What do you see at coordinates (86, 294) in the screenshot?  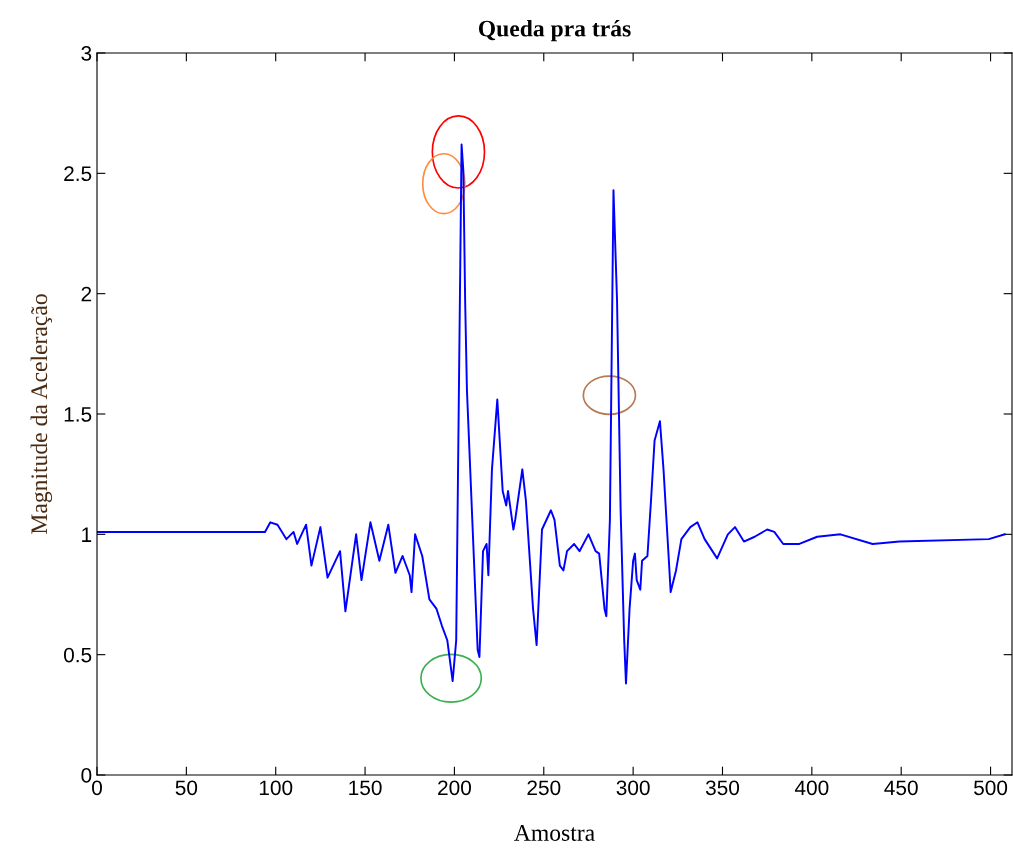 I see `y-tick-label: 2` at bounding box center [86, 294].